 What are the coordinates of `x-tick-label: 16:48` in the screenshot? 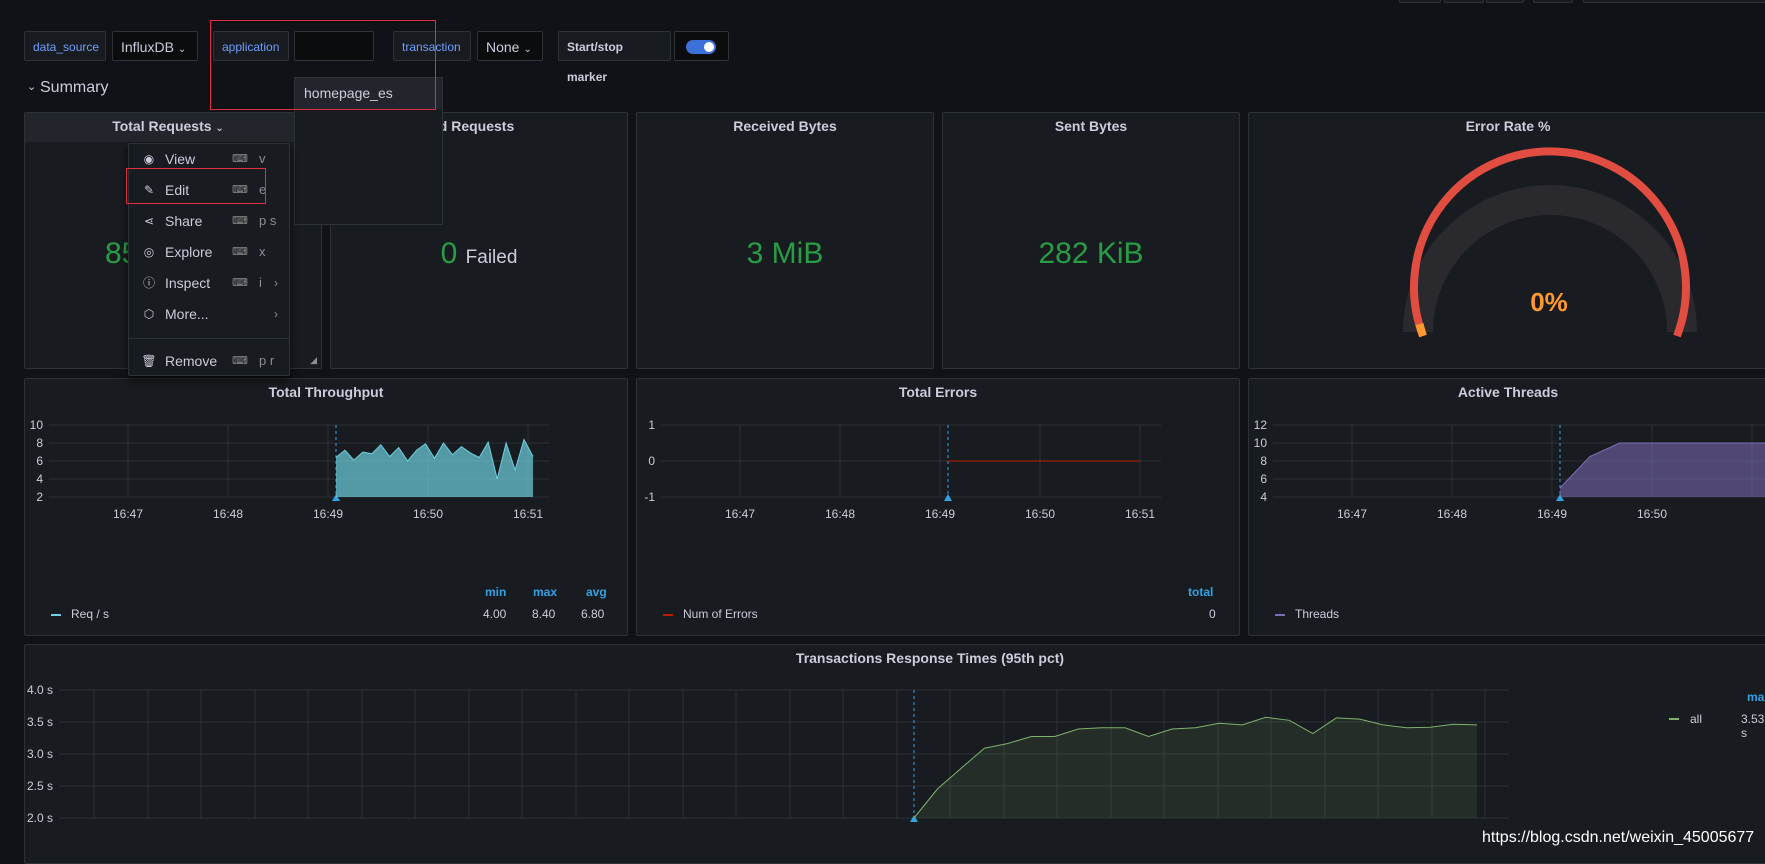 It's located at (1452, 514).